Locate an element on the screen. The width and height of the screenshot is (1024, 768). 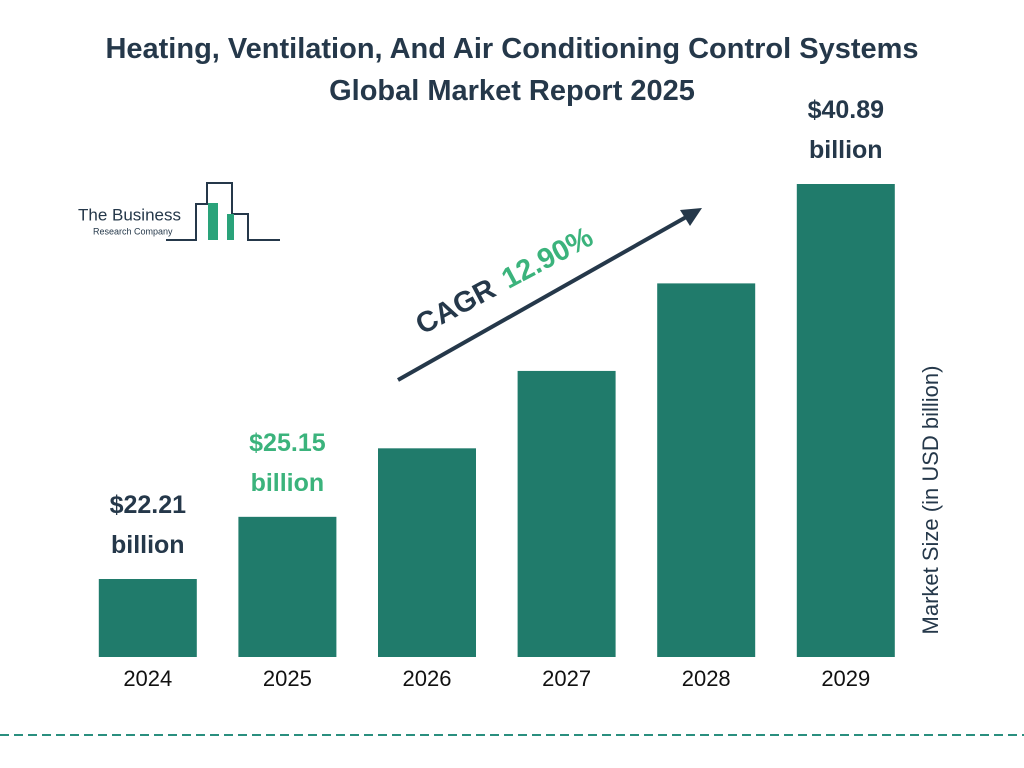
cagr-arrow-head is located at coordinates (691, 217).